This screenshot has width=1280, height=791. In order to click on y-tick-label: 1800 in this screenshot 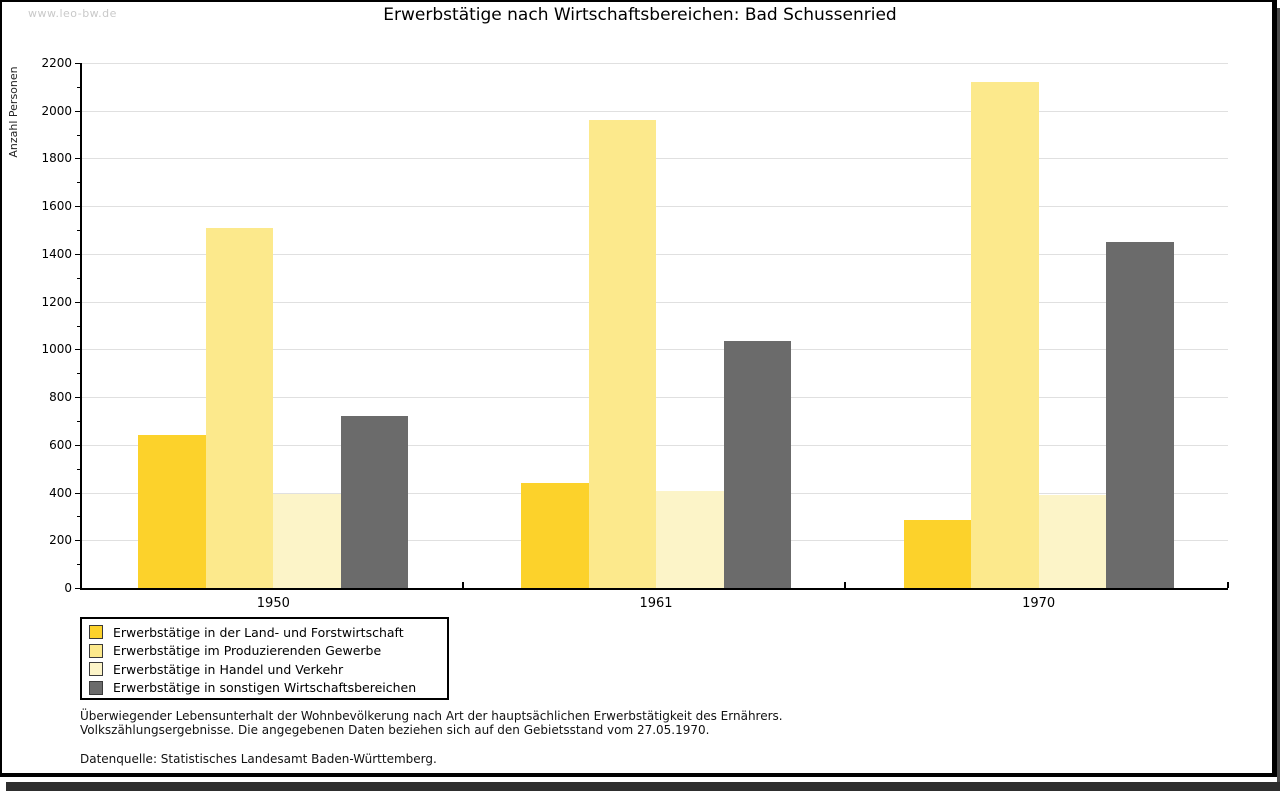, I will do `click(56, 158)`.